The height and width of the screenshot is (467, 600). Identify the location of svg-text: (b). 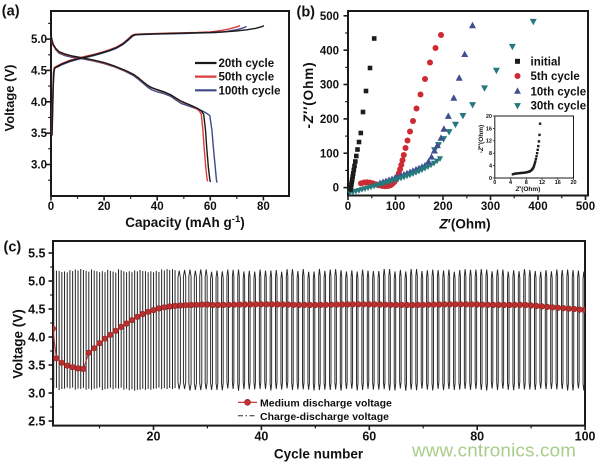
(306, 13).